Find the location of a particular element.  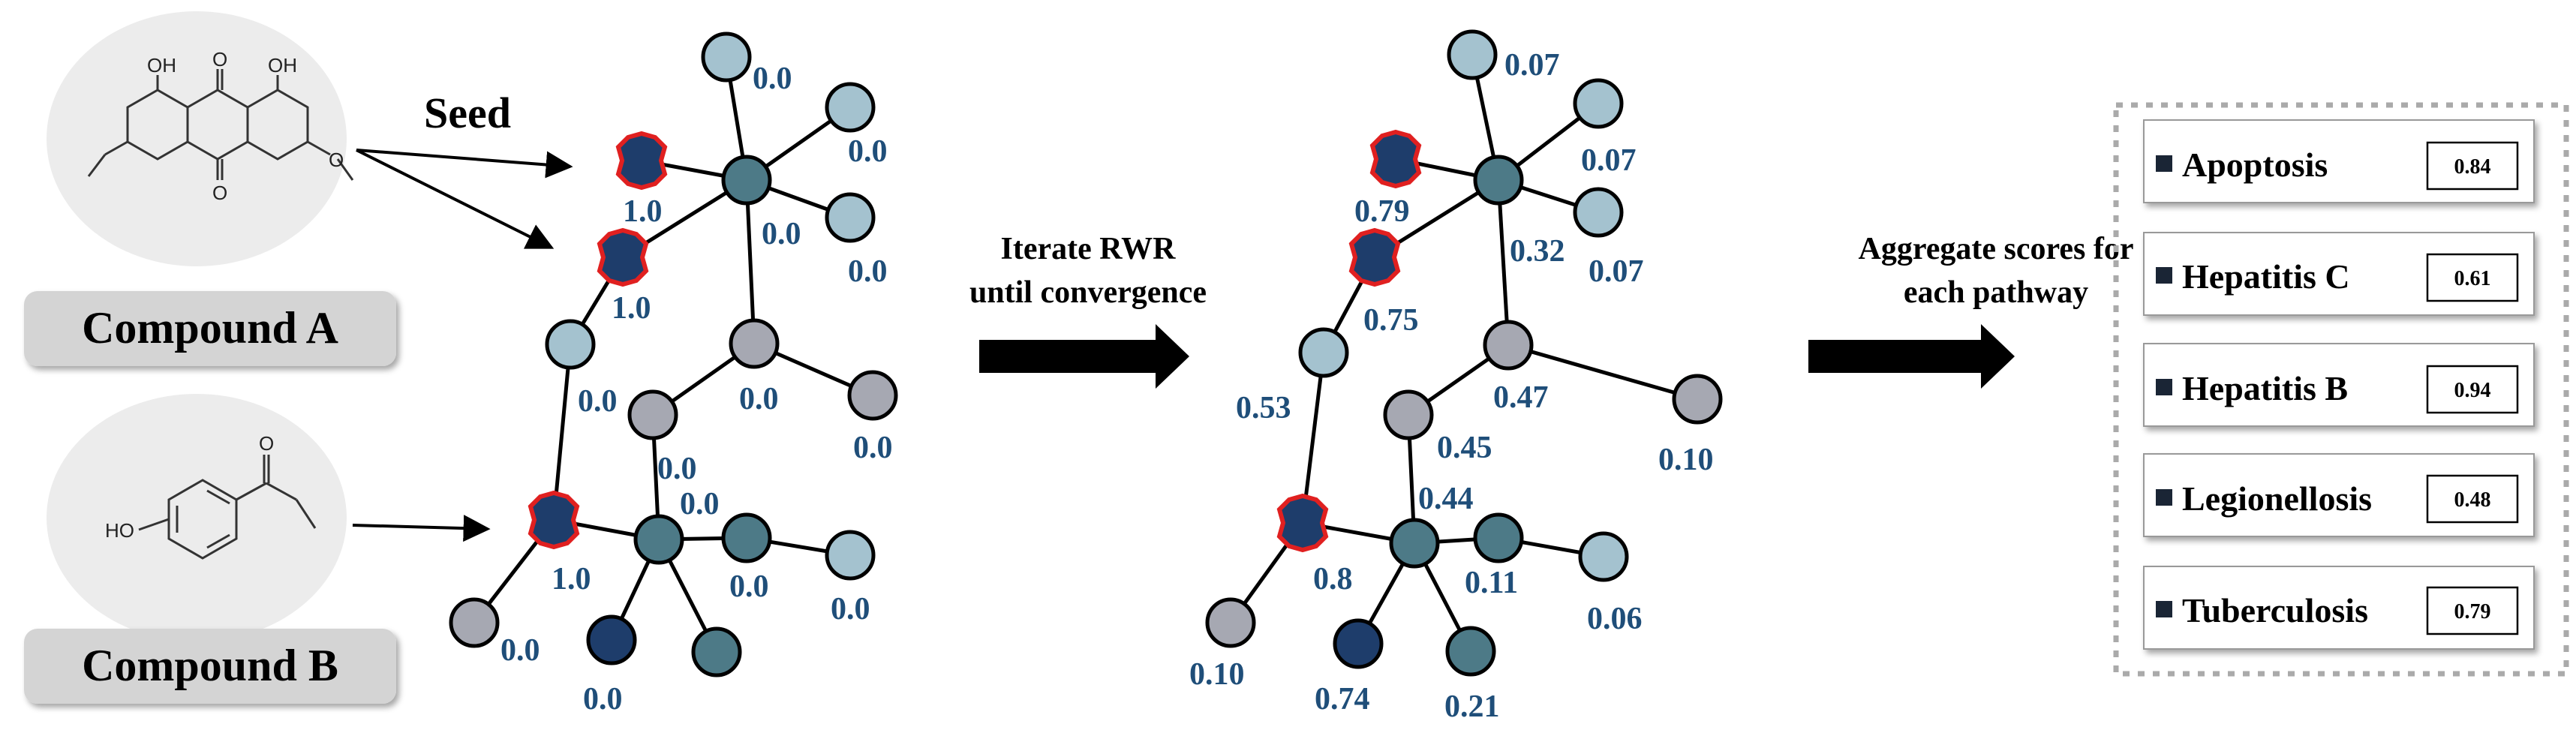

aggregate-step: Aggregate scores for each pathway is located at coordinates (1970, 310).